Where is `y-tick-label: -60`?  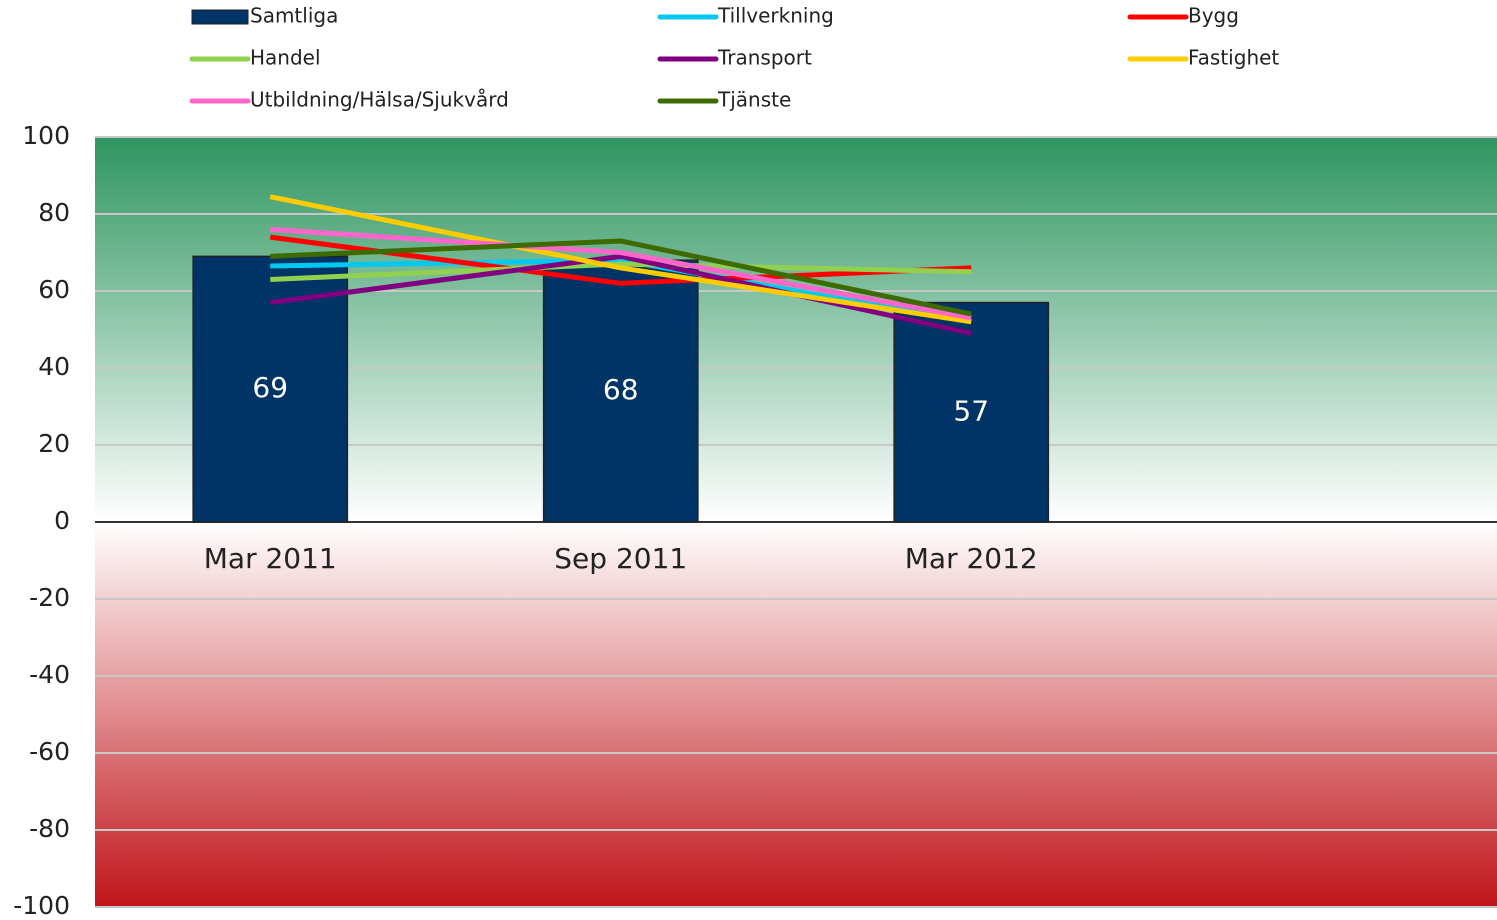
y-tick-label: -60 is located at coordinates (49, 751).